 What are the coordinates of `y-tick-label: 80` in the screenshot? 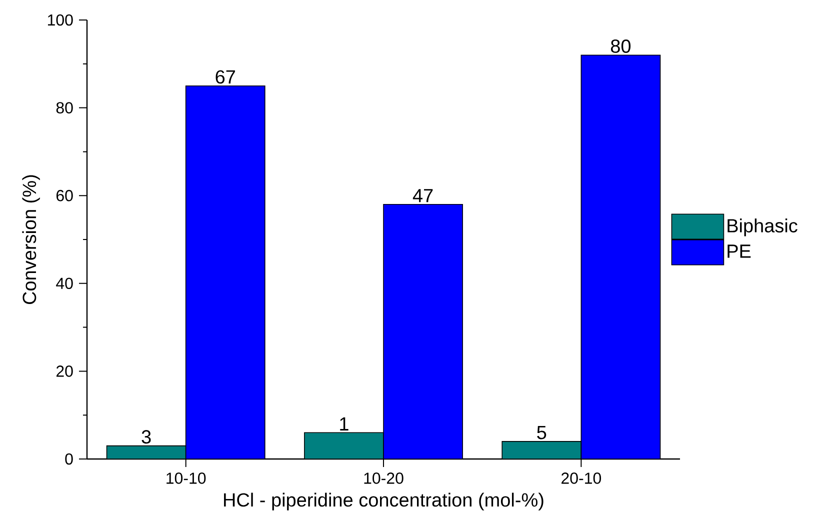 It's located at (64, 108).